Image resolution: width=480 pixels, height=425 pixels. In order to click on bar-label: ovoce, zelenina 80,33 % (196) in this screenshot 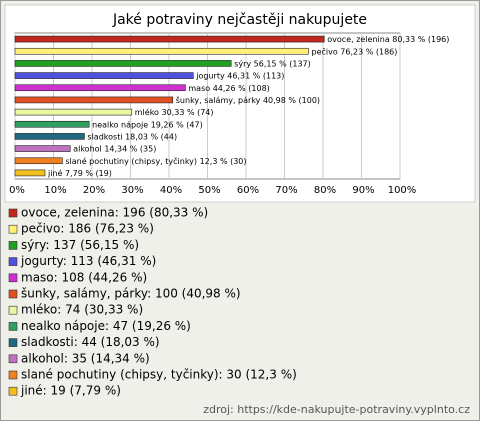, I will do `click(388, 39)`.